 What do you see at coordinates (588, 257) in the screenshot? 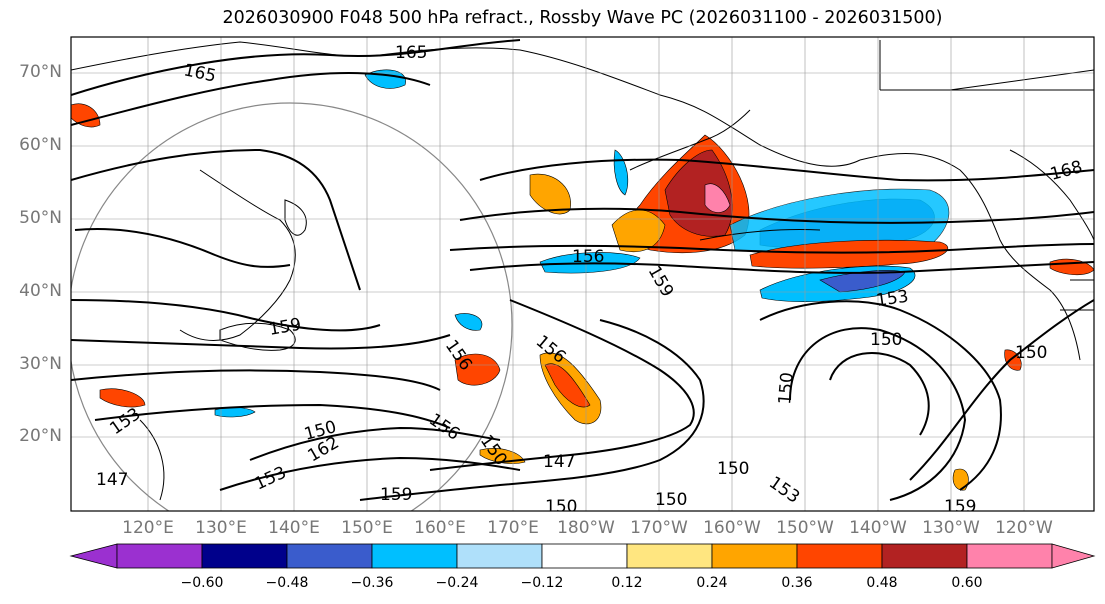
I see `contour-label: 156` at bounding box center [588, 257].